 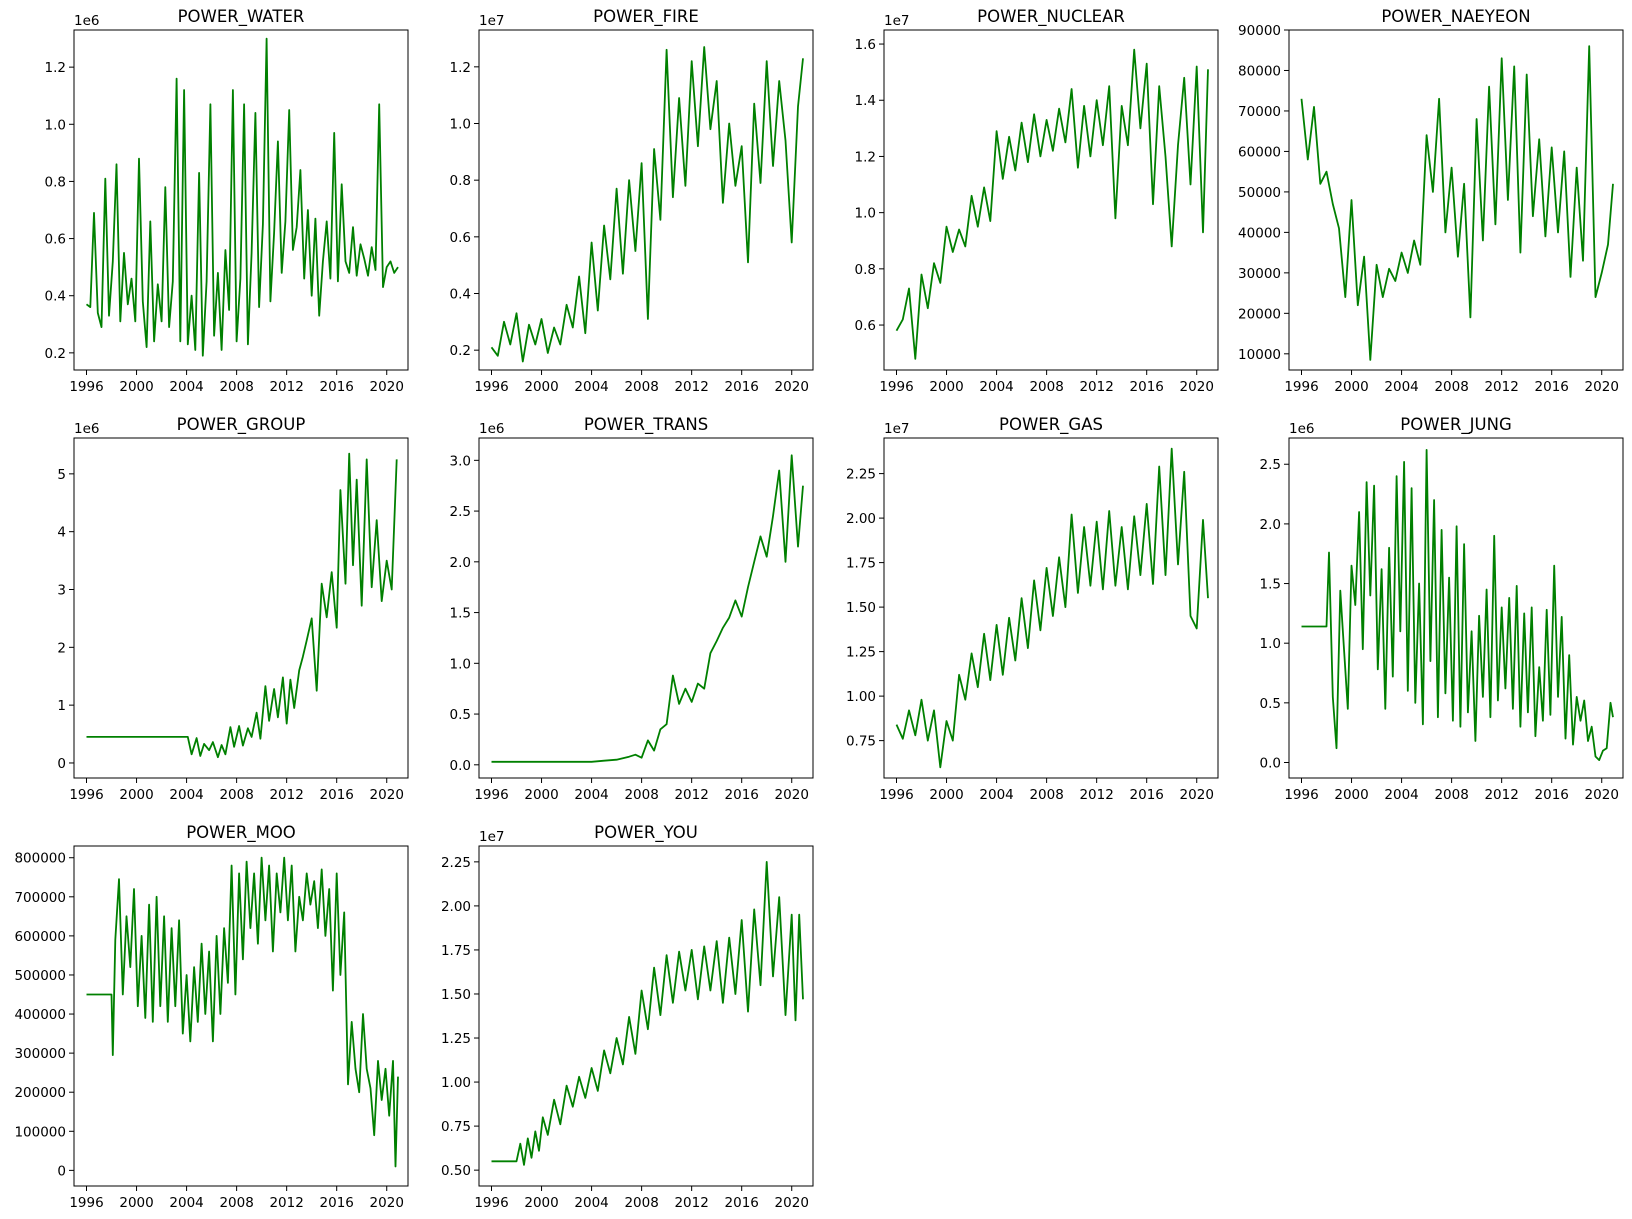 I want to click on y-tick-label: 1.50, so click(x=861, y=608).